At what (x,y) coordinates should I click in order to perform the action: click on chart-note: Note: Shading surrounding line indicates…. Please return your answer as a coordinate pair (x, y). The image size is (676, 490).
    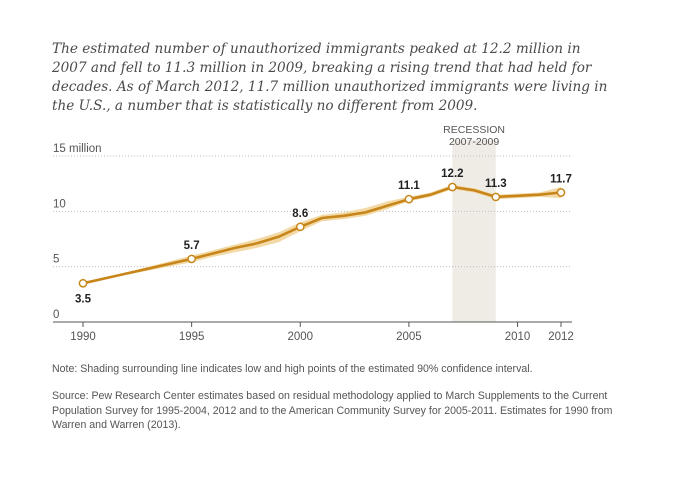
    Looking at the image, I should click on (292, 369).